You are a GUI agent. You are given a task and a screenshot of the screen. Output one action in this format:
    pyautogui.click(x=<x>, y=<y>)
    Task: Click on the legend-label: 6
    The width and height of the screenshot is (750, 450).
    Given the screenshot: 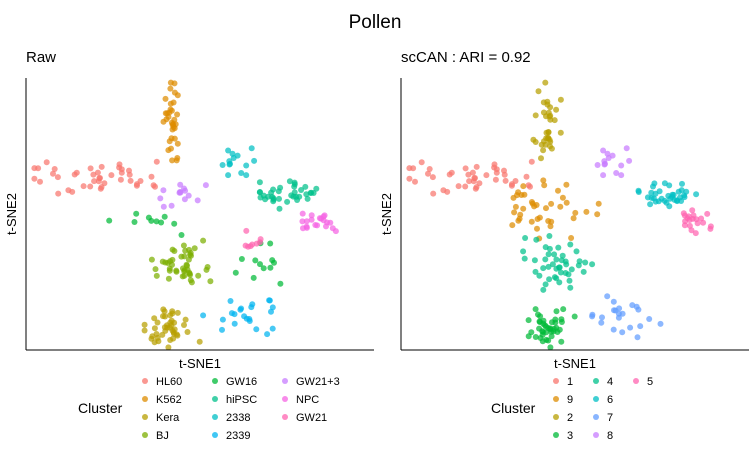 What is the action you would take?
    pyautogui.click(x=610, y=400)
    